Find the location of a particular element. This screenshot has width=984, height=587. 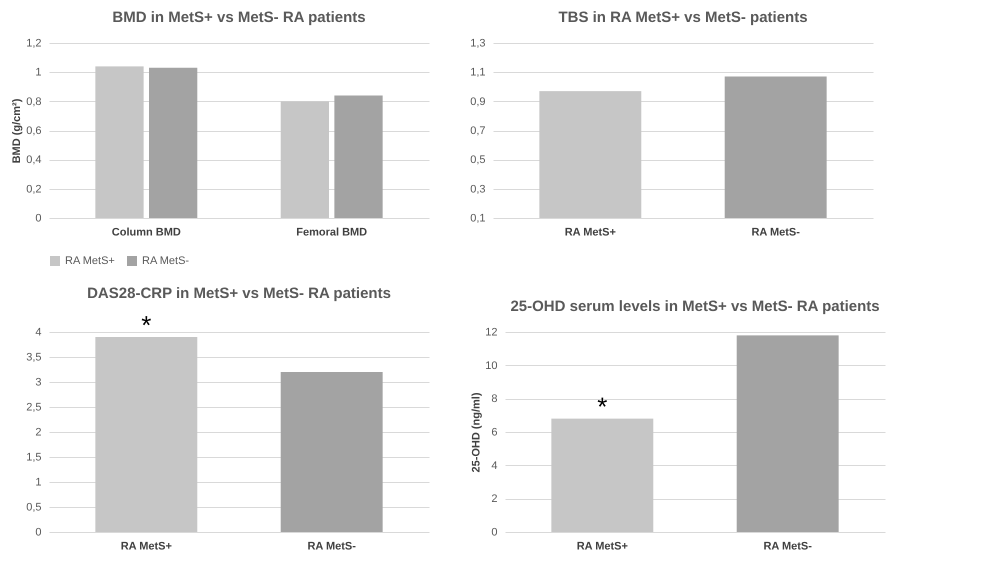

y-axis-title: BMD (g/cm²) is located at coordinates (17, 131).